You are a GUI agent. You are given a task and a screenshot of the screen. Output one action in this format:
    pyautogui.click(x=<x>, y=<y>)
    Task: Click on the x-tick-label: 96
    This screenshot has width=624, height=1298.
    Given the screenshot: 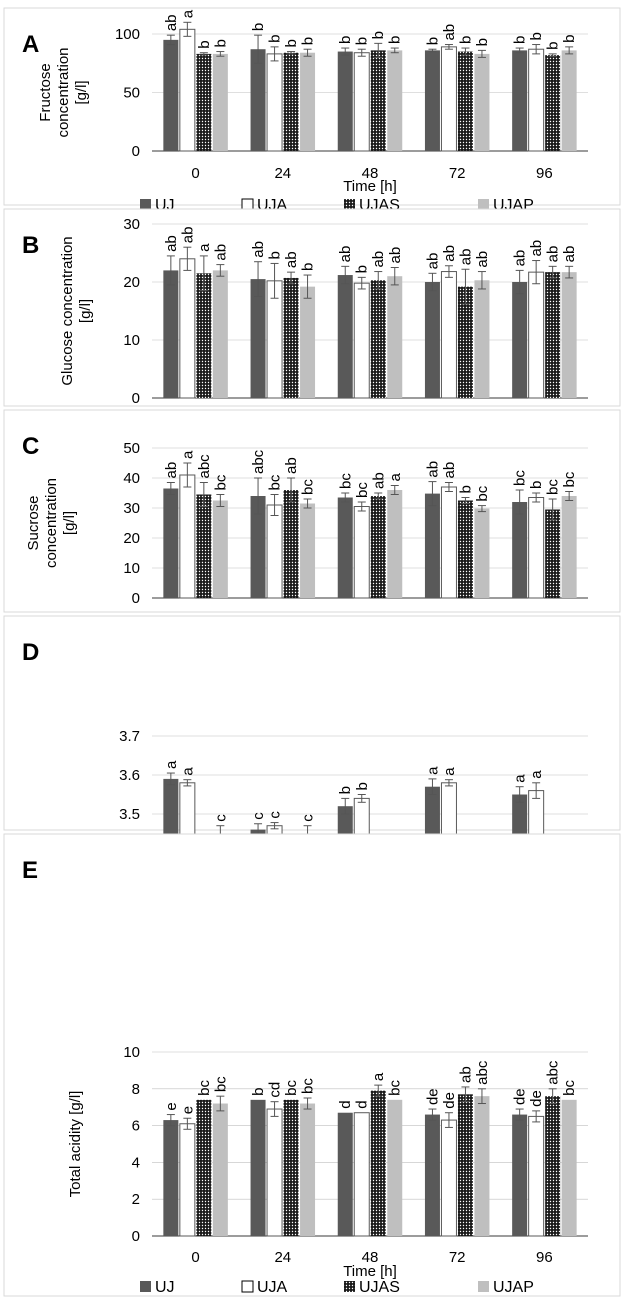 What is the action you would take?
    pyautogui.click(x=544, y=173)
    